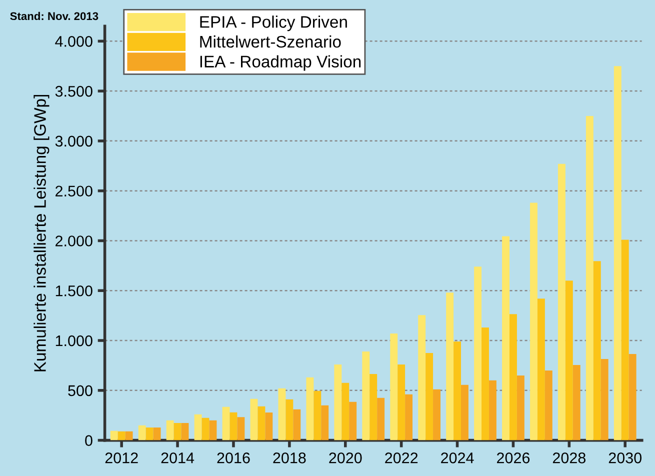 The width and height of the screenshot is (655, 476). Describe the element at coordinates (54, 16) in the screenshot. I see `text: Stand: Nov. 2013` at that location.